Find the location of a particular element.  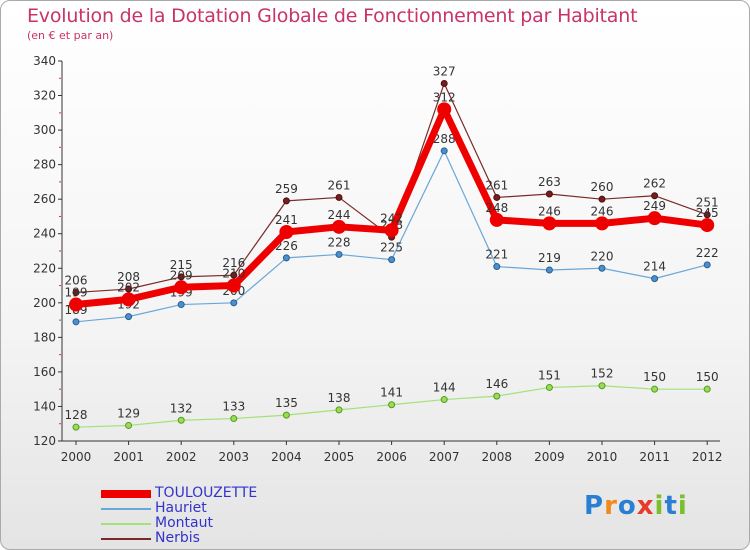

data-label-montaut: 132 is located at coordinates (181, 408).